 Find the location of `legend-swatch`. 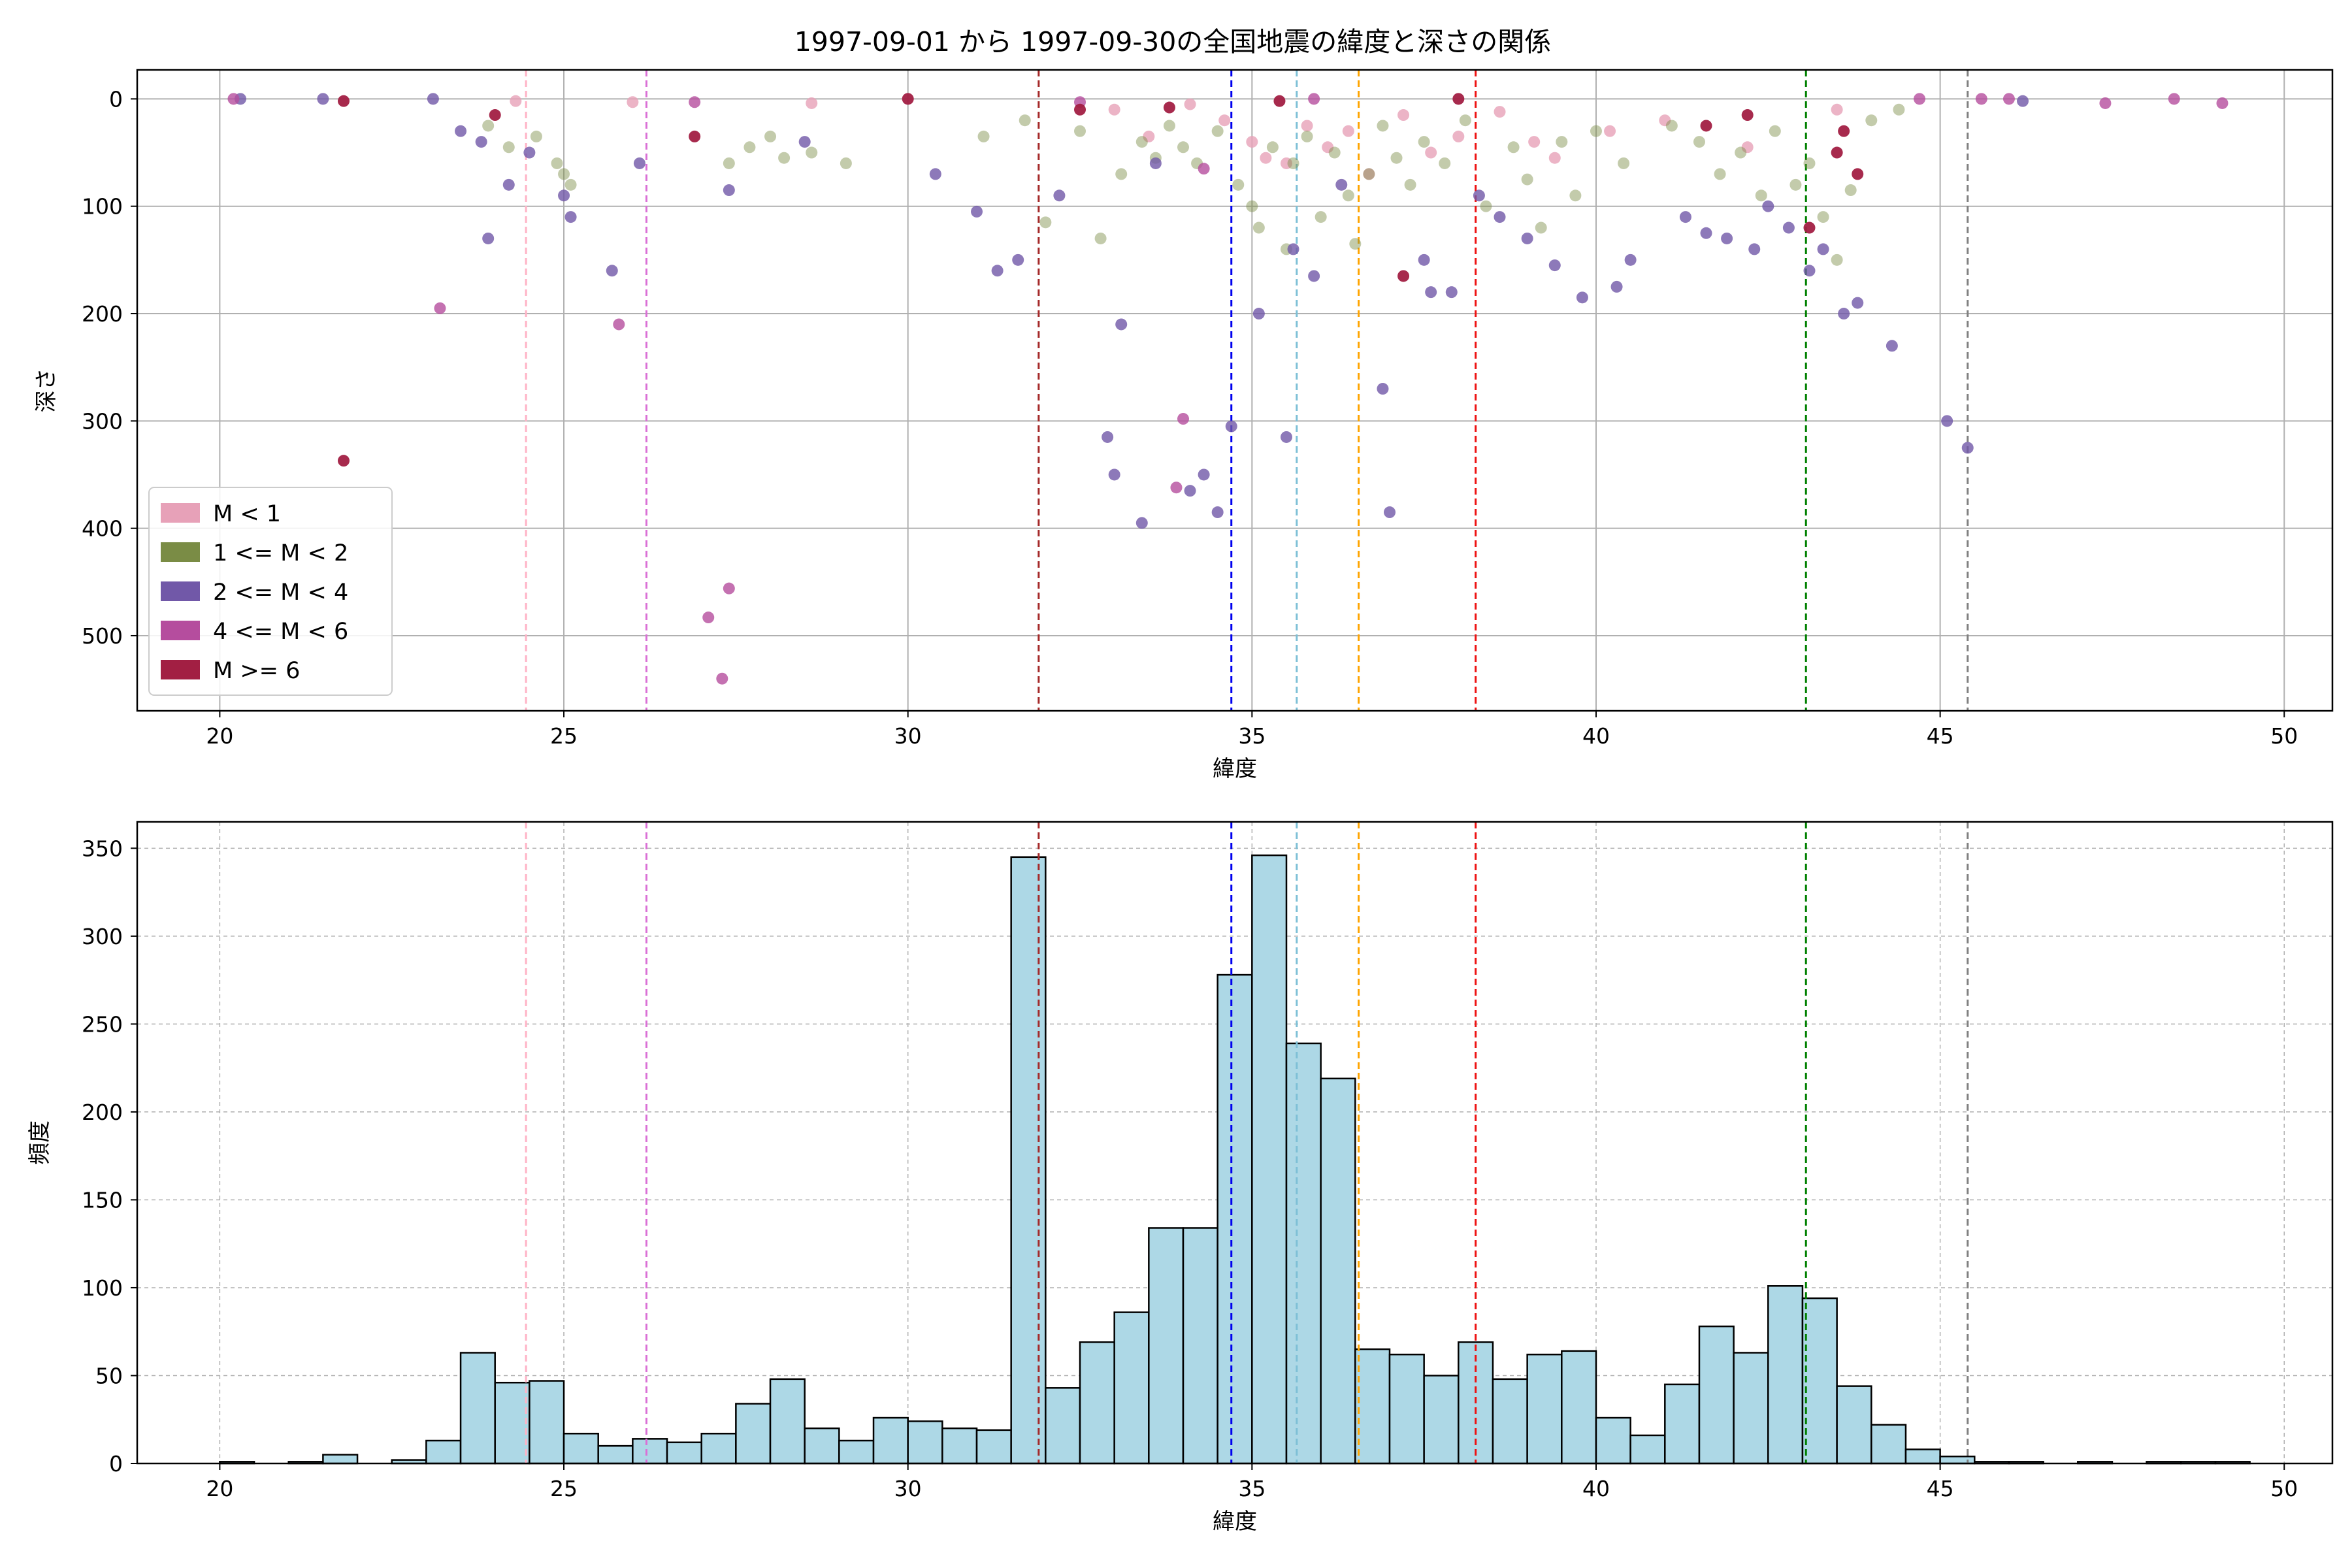

legend-swatch is located at coordinates (180, 669).